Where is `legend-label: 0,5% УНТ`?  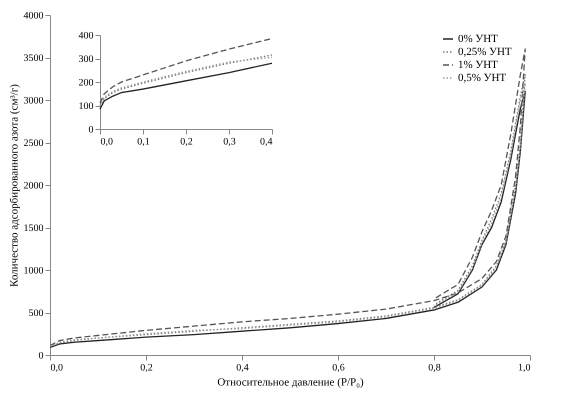
legend-label: 0,5% УНТ is located at coordinates (482, 78).